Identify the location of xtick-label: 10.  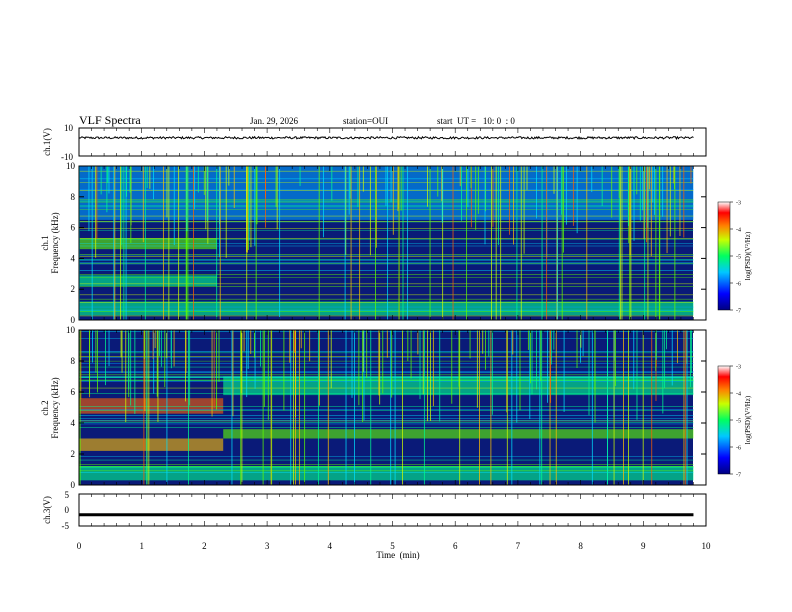
(707, 546).